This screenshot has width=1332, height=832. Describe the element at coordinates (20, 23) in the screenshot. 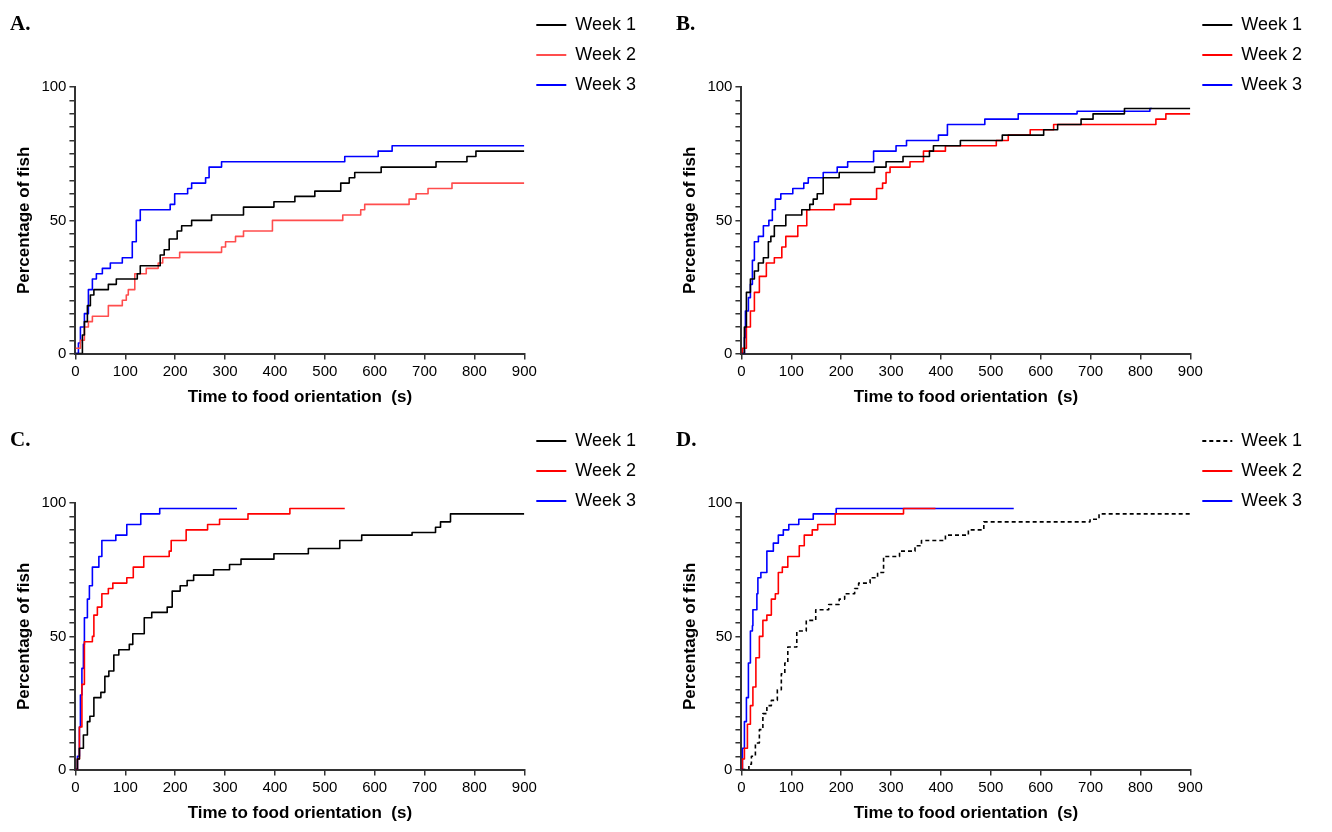

I see `chart-title: A.` at that location.